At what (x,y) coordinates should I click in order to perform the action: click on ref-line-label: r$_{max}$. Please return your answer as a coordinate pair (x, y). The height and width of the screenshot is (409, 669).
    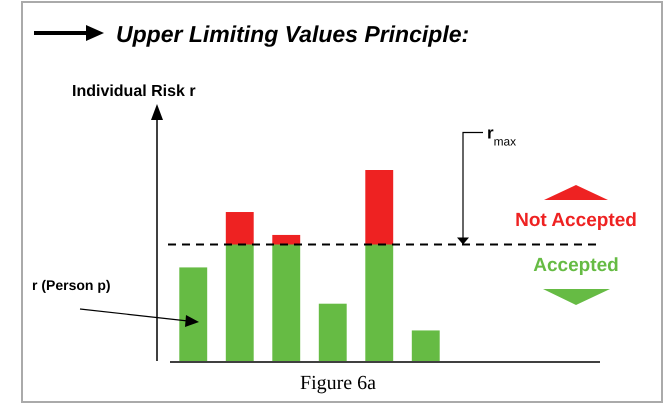
    Looking at the image, I should click on (501, 135).